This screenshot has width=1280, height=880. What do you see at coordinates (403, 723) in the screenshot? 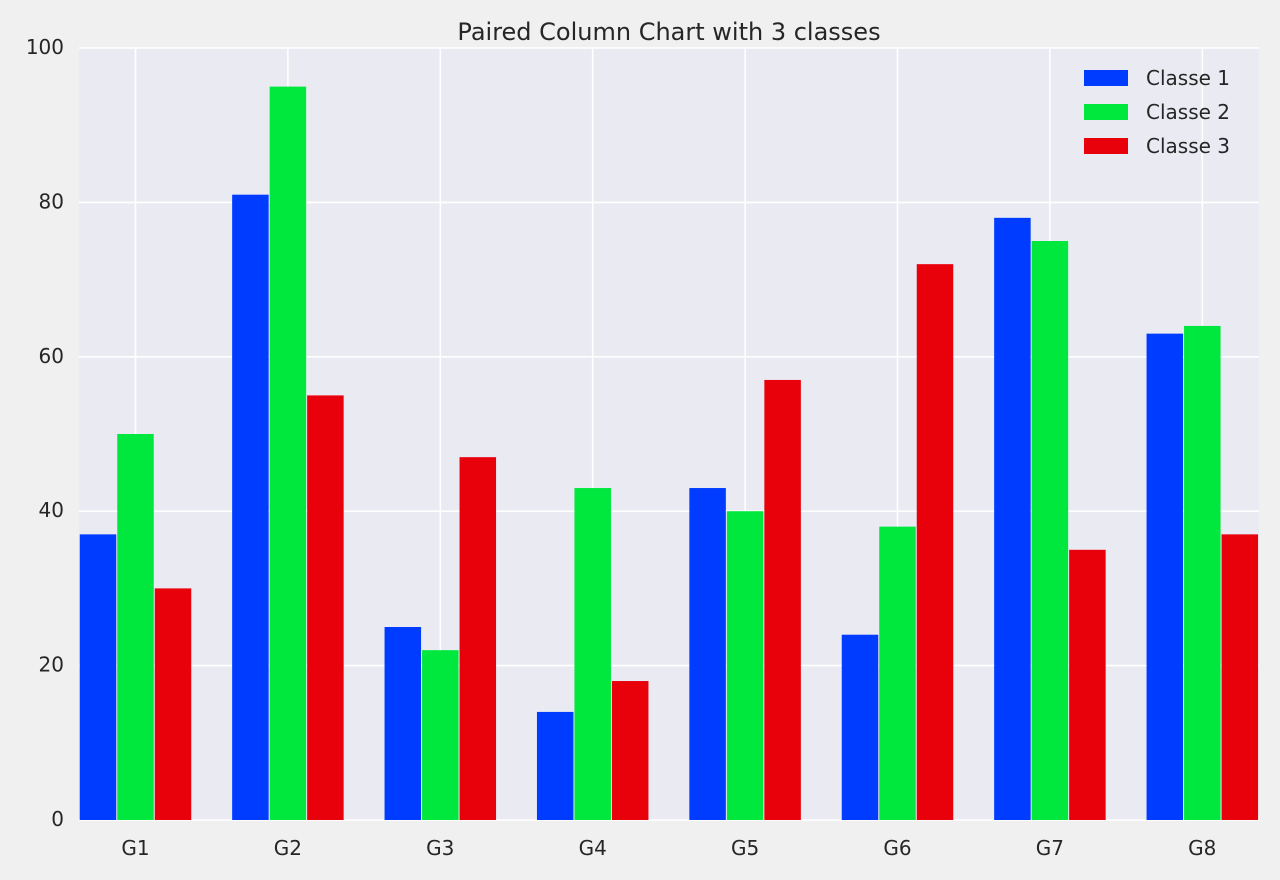
I see `bar-classe-1-g3` at bounding box center [403, 723].